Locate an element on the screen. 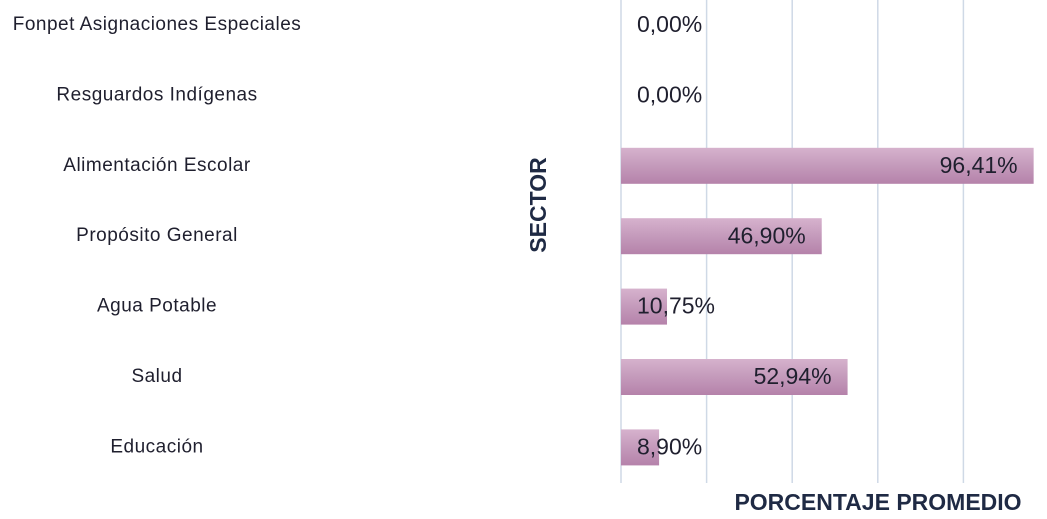  data-label: 46,90% is located at coordinates (767, 235).